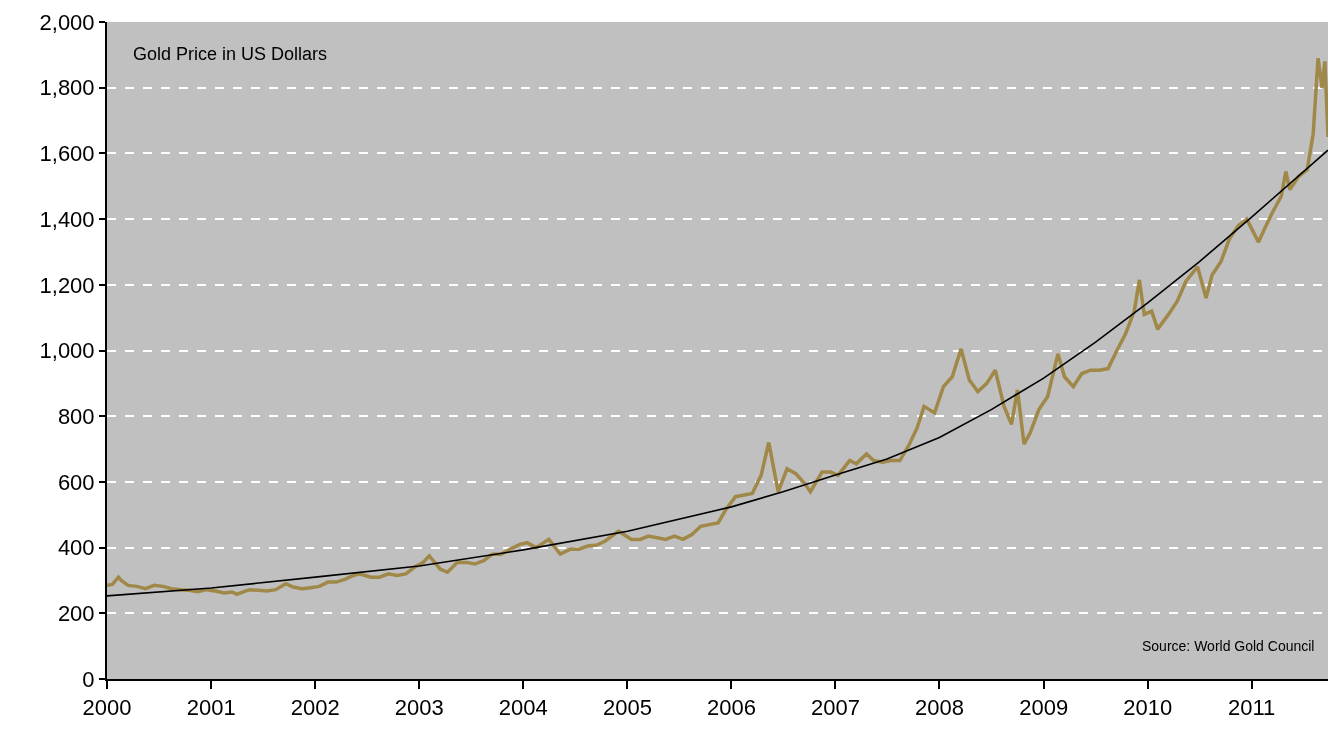 This screenshot has width=1332, height=733. Describe the element at coordinates (731, 708) in the screenshot. I see `x-tick-label: 2006` at that location.